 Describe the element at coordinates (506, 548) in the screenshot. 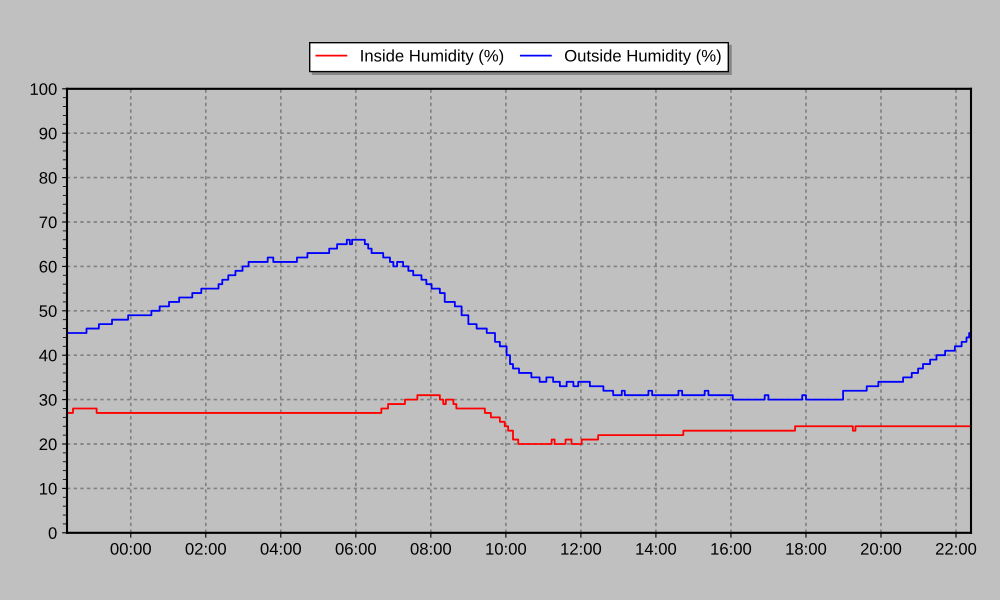

I see `x-tick-label: 10:00` at that location.